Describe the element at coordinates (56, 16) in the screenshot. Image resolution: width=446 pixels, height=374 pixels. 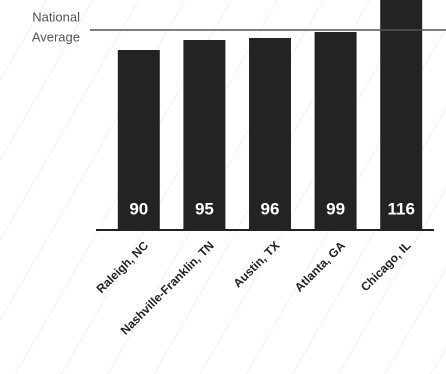
I see `reference-label: National` at that location.